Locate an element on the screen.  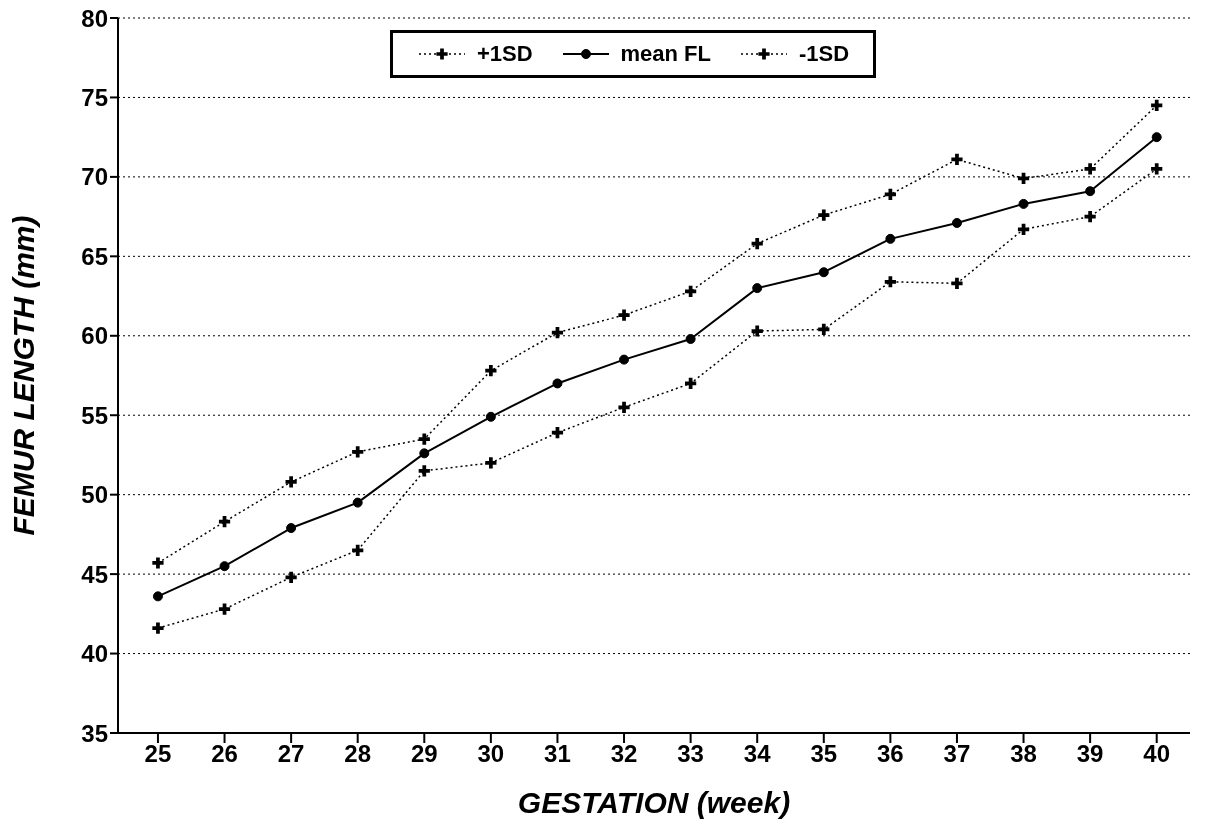
x-tick-label: 26 is located at coordinates (224, 754).